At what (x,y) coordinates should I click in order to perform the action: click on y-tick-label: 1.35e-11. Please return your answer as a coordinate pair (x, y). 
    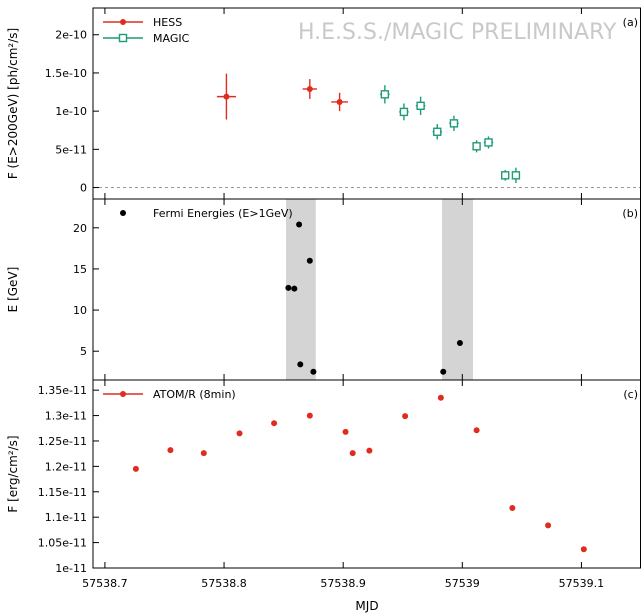
    Looking at the image, I should click on (62, 390).